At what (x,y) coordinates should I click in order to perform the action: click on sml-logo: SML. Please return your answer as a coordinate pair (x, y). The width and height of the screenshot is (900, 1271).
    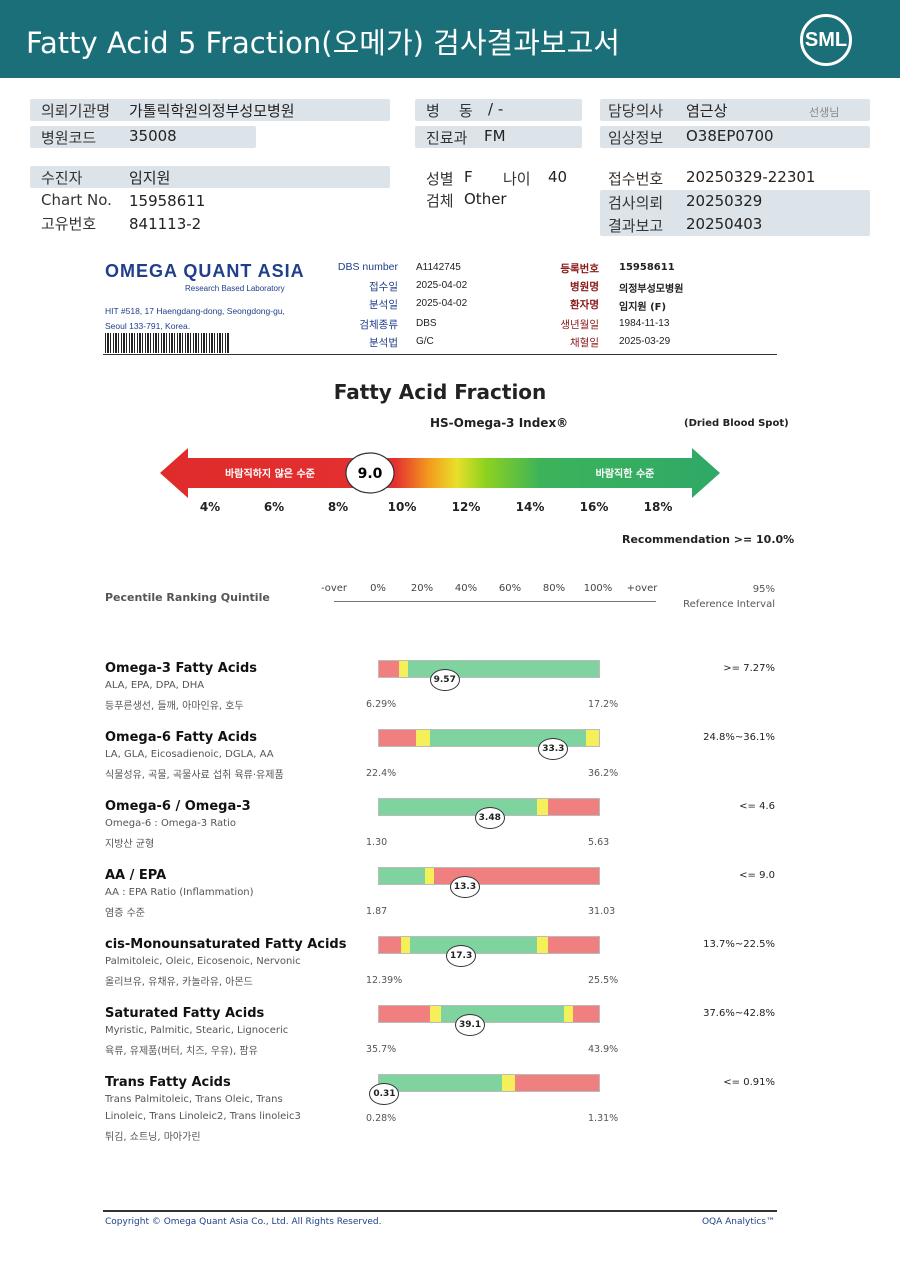
    Looking at the image, I should click on (826, 40).